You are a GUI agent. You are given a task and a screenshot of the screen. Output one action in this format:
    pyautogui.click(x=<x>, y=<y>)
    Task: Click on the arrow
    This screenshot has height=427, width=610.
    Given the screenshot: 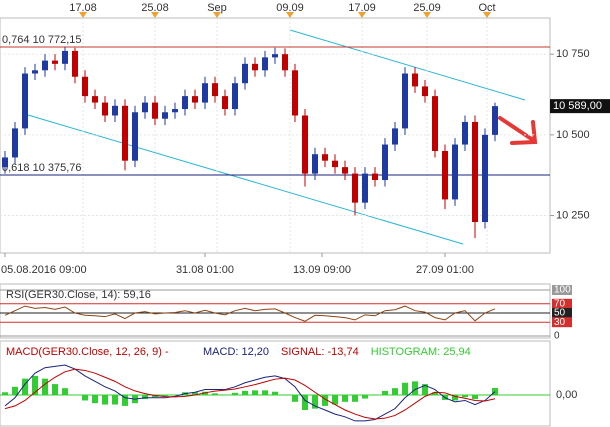 What is the action you would take?
    pyautogui.click(x=518, y=130)
    